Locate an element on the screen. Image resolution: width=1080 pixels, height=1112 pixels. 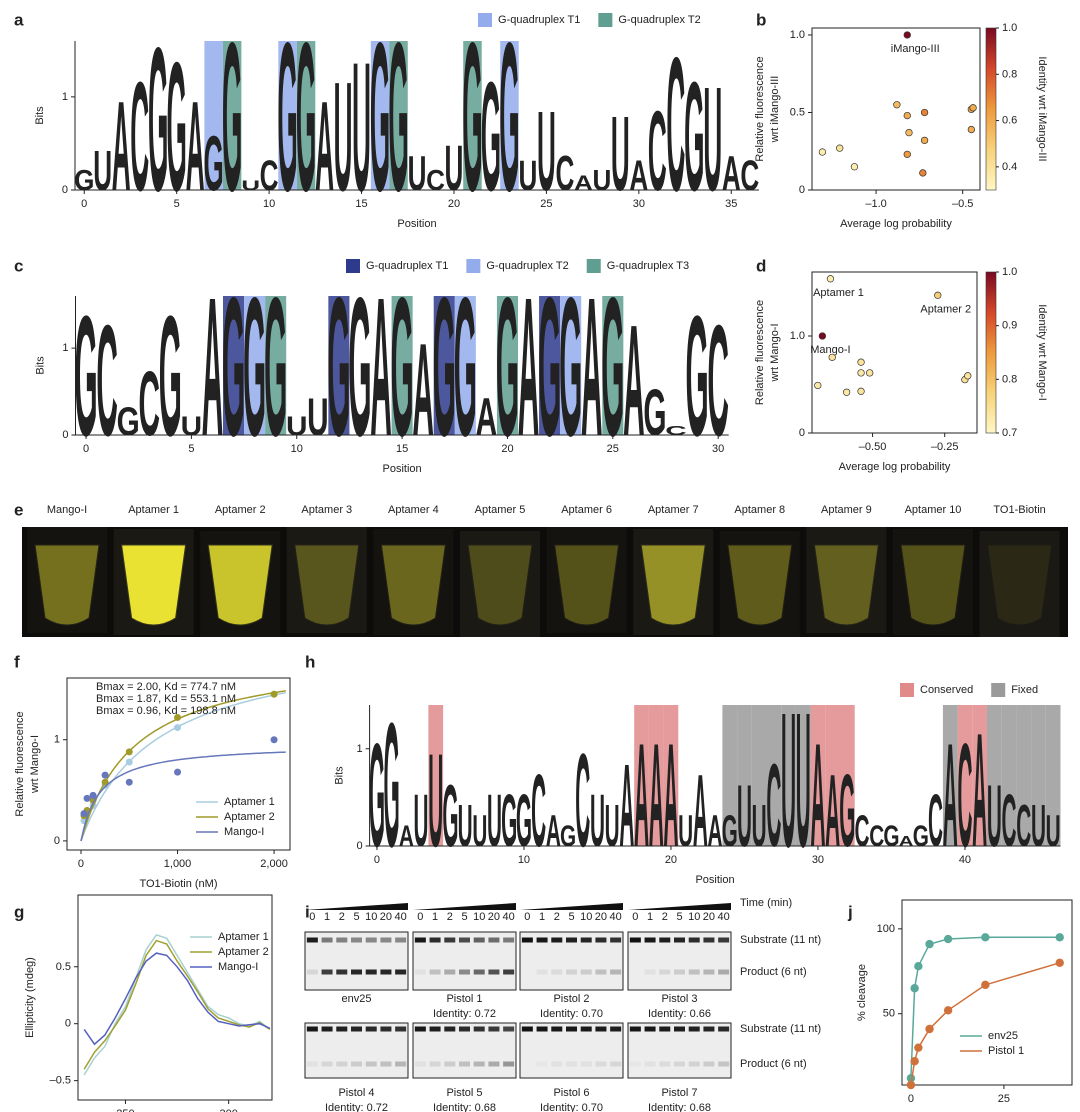
band-label: Product (6 nt) is located at coordinates (773, 1064).